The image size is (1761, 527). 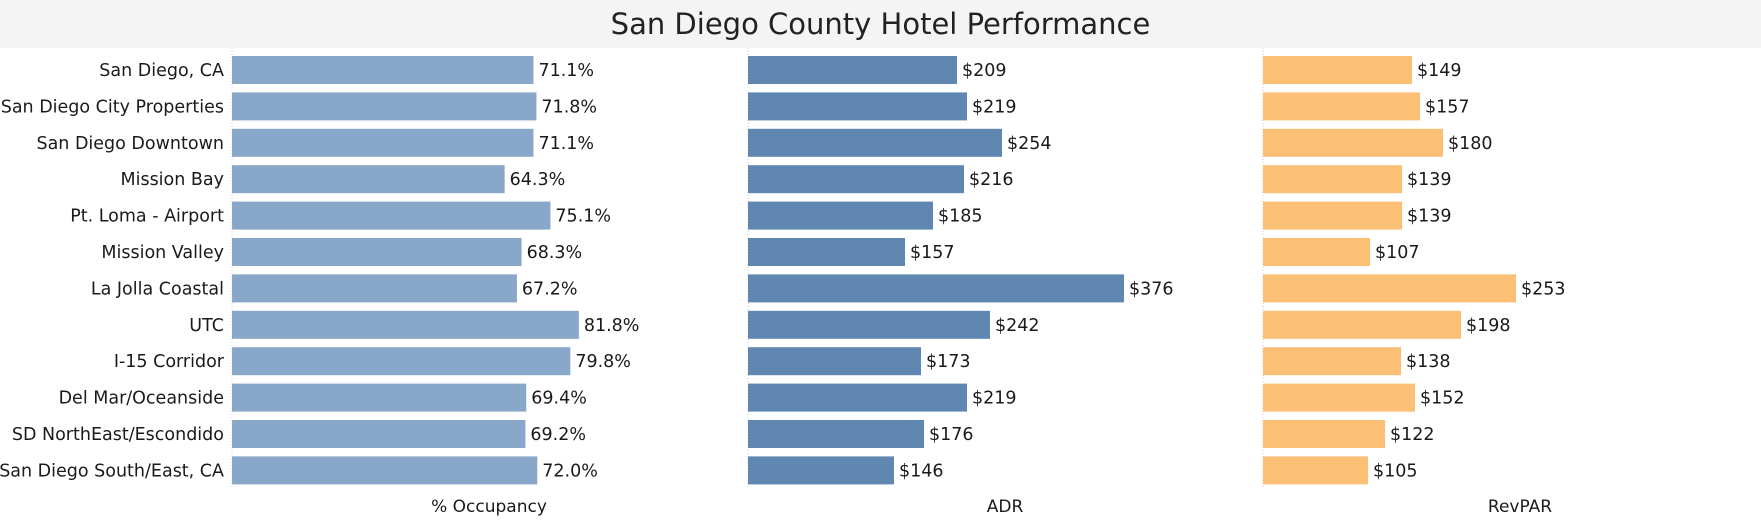 I want to click on title-bar: San Diego County Hotel Performance, so click(x=880, y=24).